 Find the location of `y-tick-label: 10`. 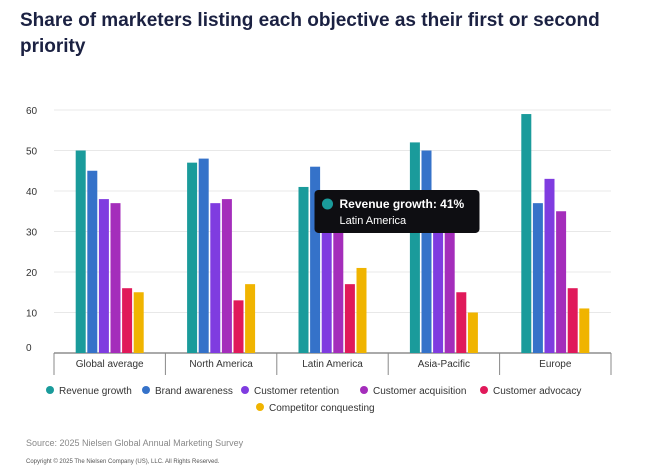

y-tick-label: 10 is located at coordinates (32, 314).